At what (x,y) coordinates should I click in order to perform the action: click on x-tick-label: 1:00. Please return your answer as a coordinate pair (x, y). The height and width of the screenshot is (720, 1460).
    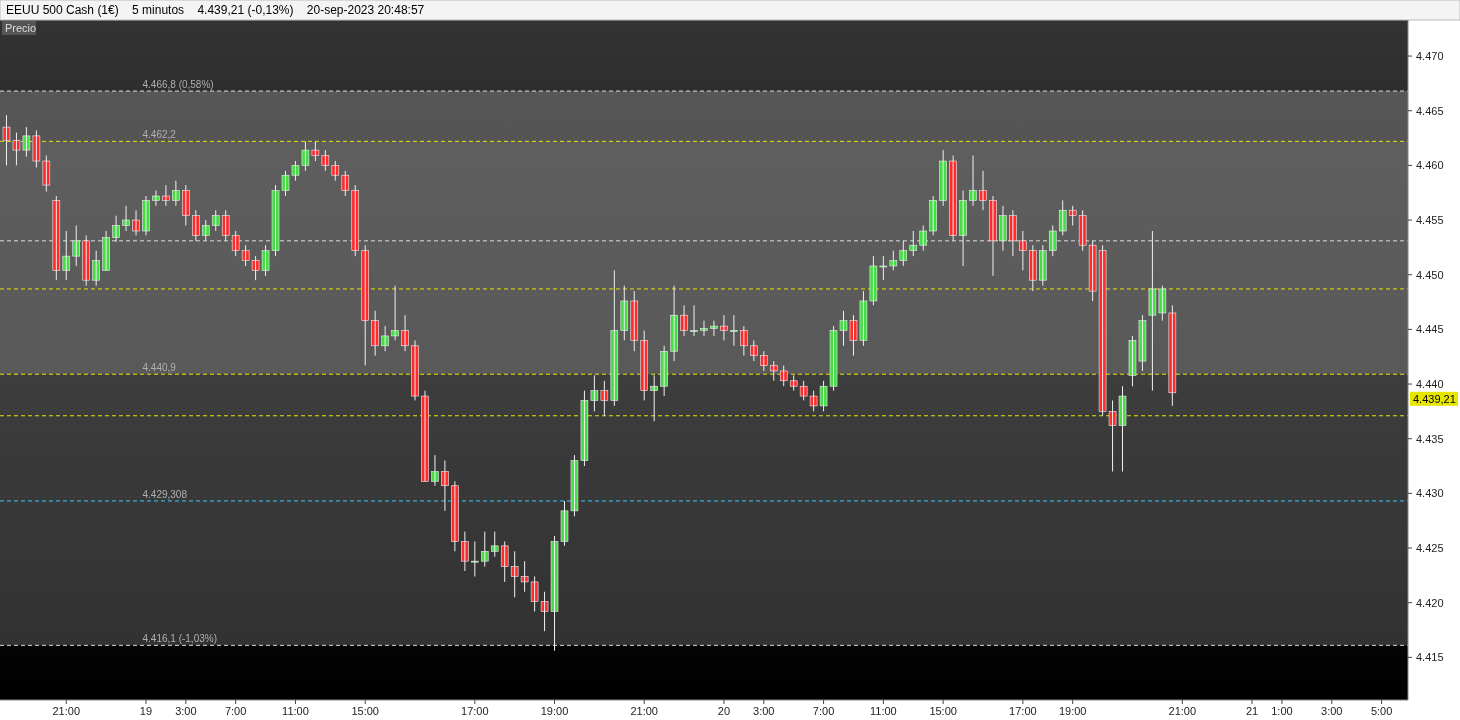
    Looking at the image, I should click on (1282, 711).